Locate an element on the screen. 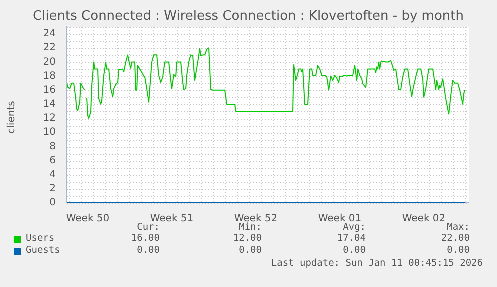 The width and height of the screenshot is (497, 287). text: 17.04 is located at coordinates (351, 238).